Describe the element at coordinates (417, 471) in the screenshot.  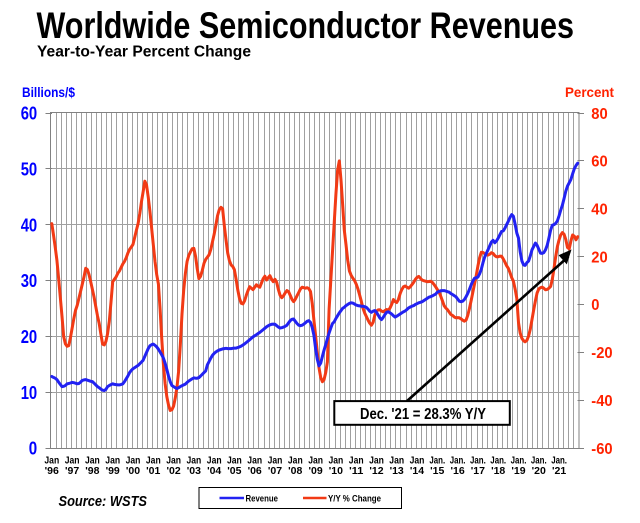
I see `svg-text: '14` at that location.